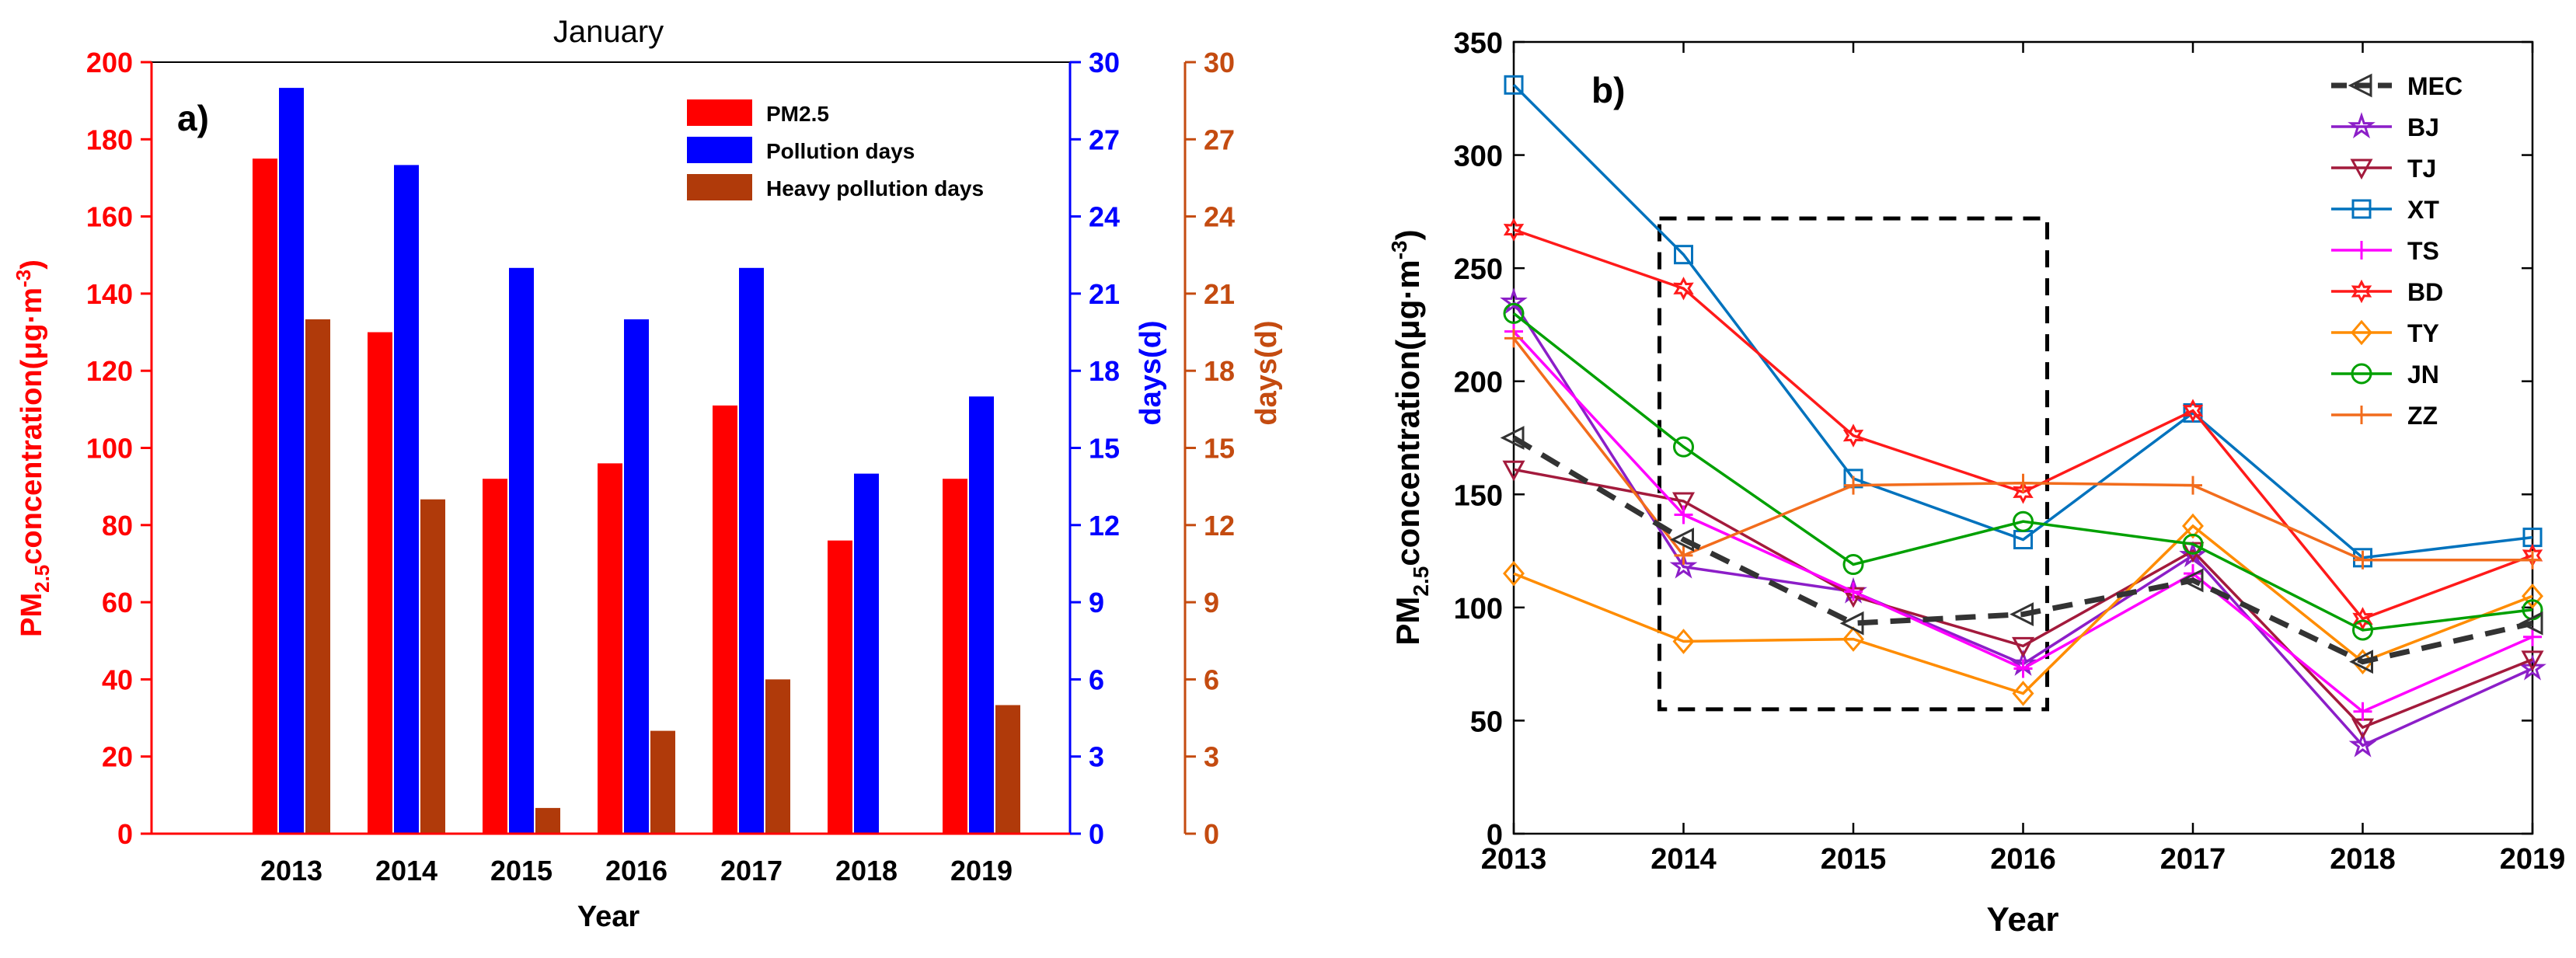  I want to click on panel-a-legend-label-pollution-days: Pollution days, so click(840, 151).